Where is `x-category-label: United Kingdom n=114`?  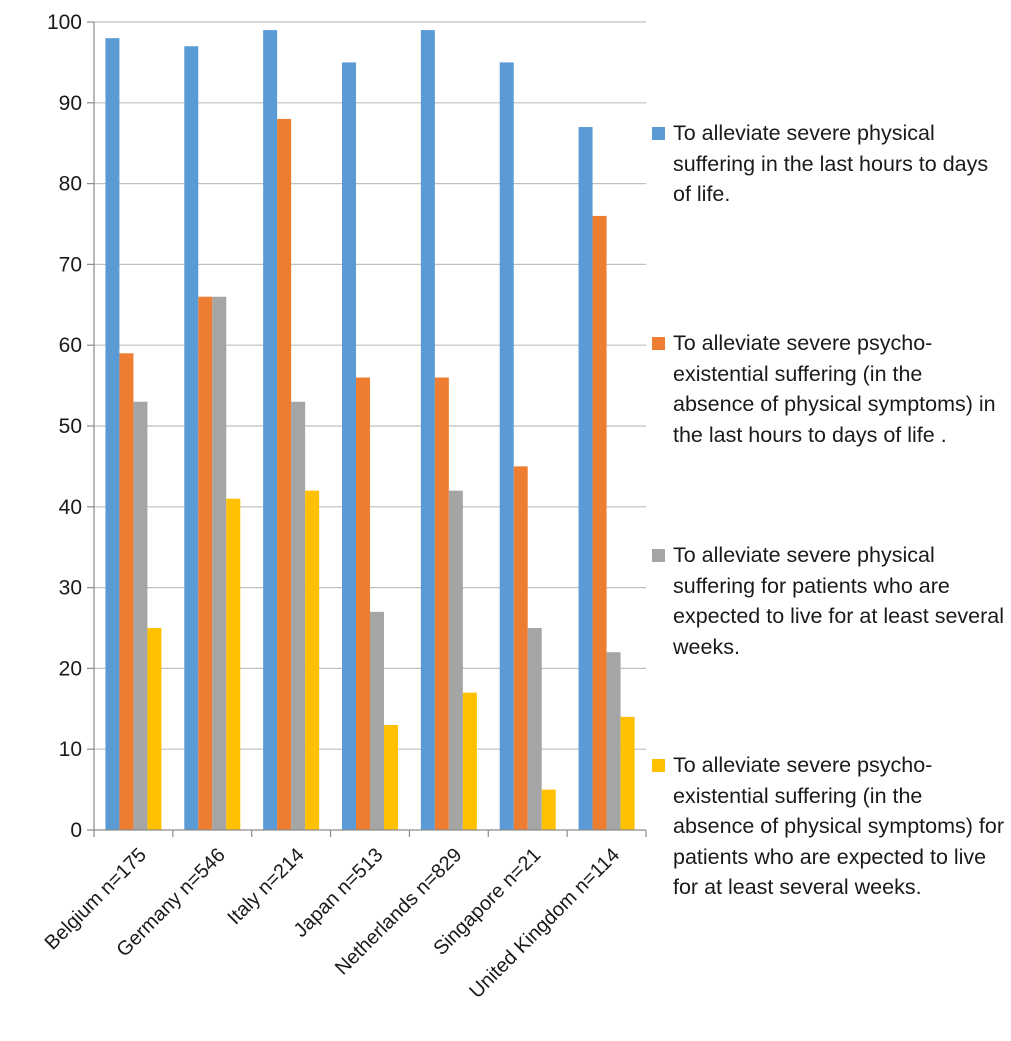
x-category-label: United Kingdom n=114 is located at coordinates (544, 923).